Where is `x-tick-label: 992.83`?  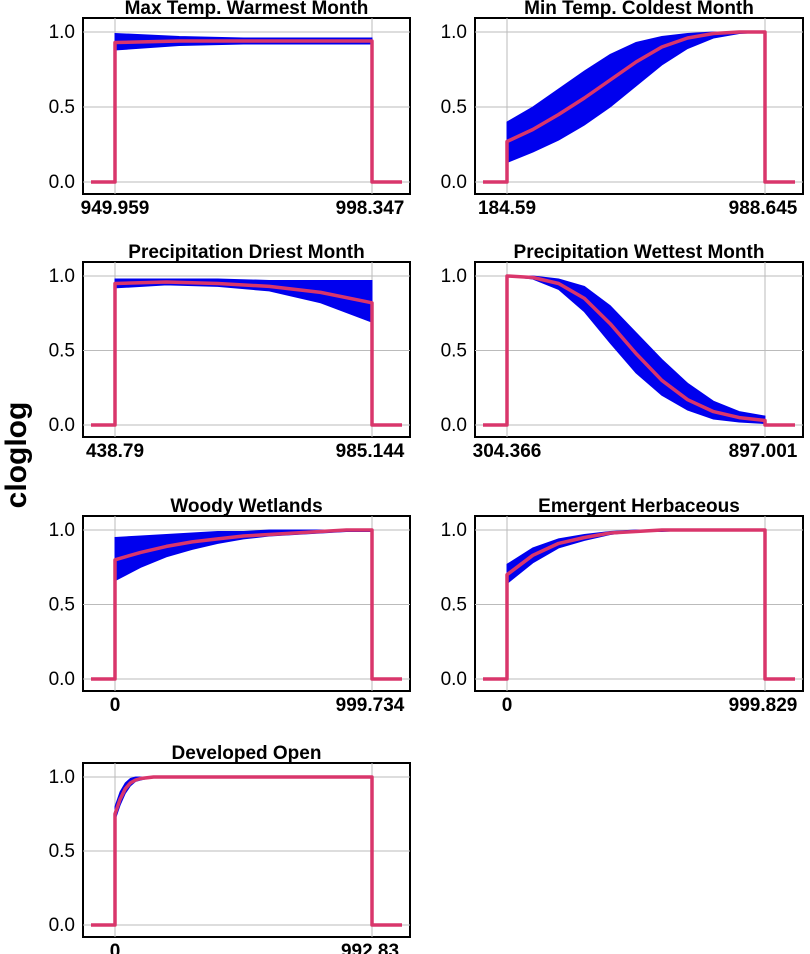 x-tick-label: 992.83 is located at coordinates (370, 947).